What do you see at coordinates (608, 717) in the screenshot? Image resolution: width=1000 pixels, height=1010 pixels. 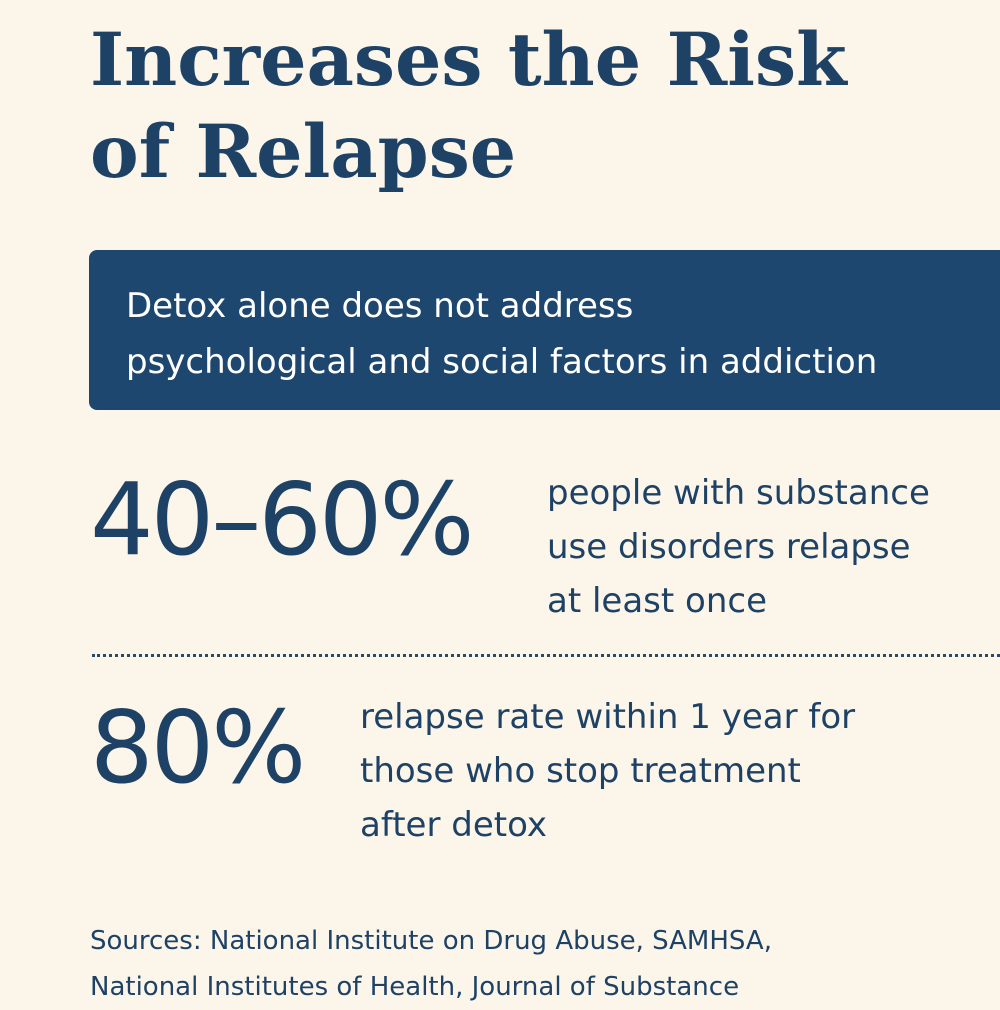 I see `stat-description-line: relapse rate within 1 year for` at bounding box center [608, 717].